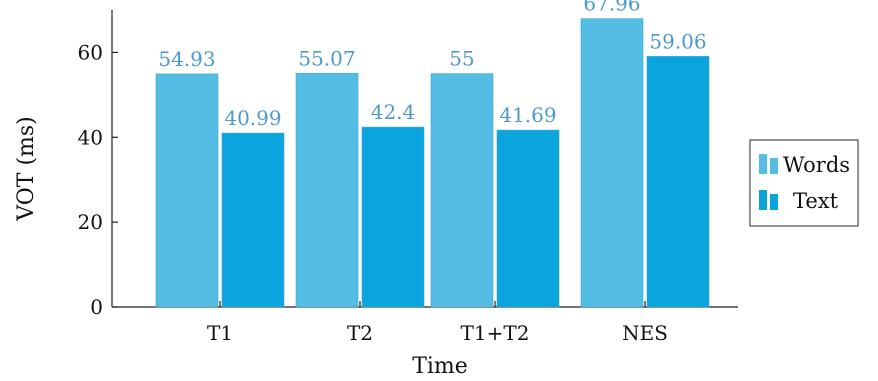 This screenshot has height=381, width=878. What do you see at coordinates (816, 165) in the screenshot?
I see `legend-label-words: Words` at bounding box center [816, 165].